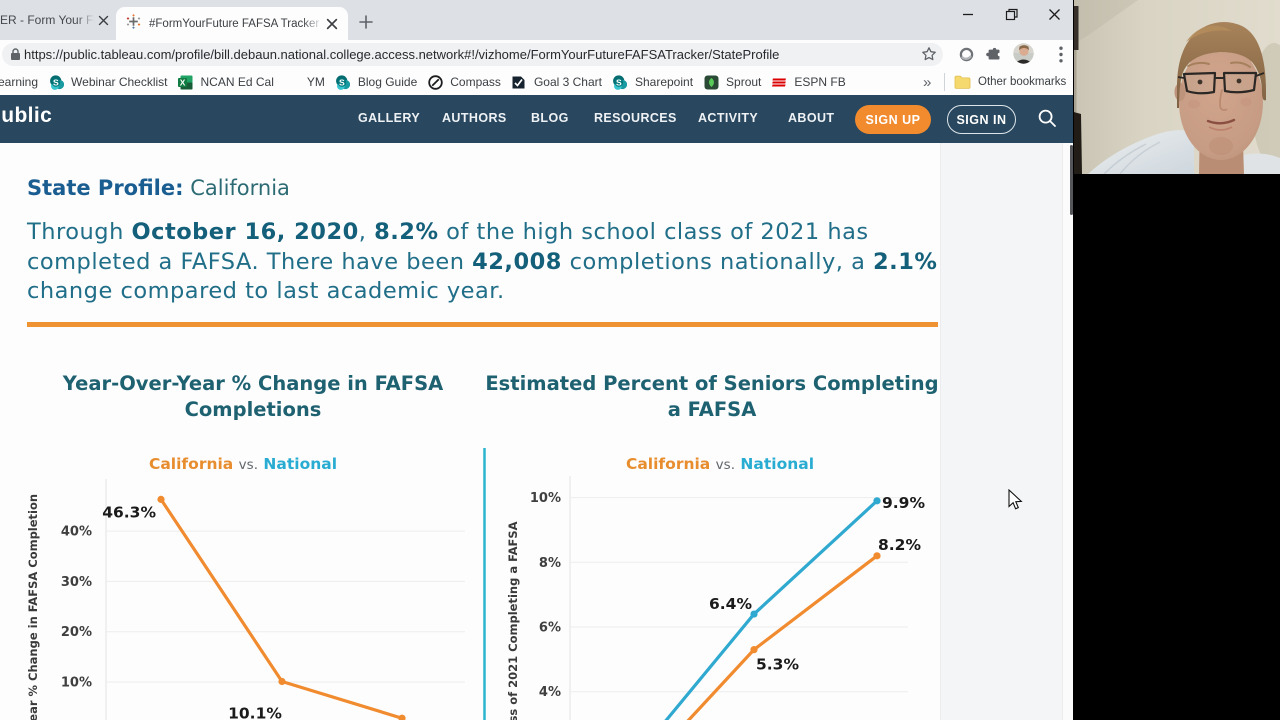 The width and height of the screenshot is (1280, 720). What do you see at coordinates (1061, 54) in the screenshot?
I see `kebab-menu-icon` at bounding box center [1061, 54].